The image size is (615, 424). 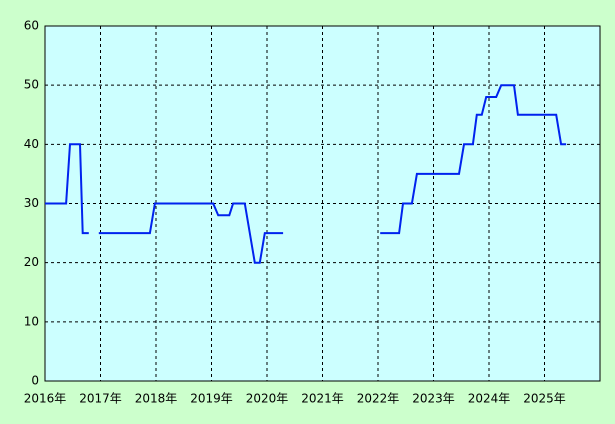 I want to click on y-tick-label: 0, so click(x=35, y=381).